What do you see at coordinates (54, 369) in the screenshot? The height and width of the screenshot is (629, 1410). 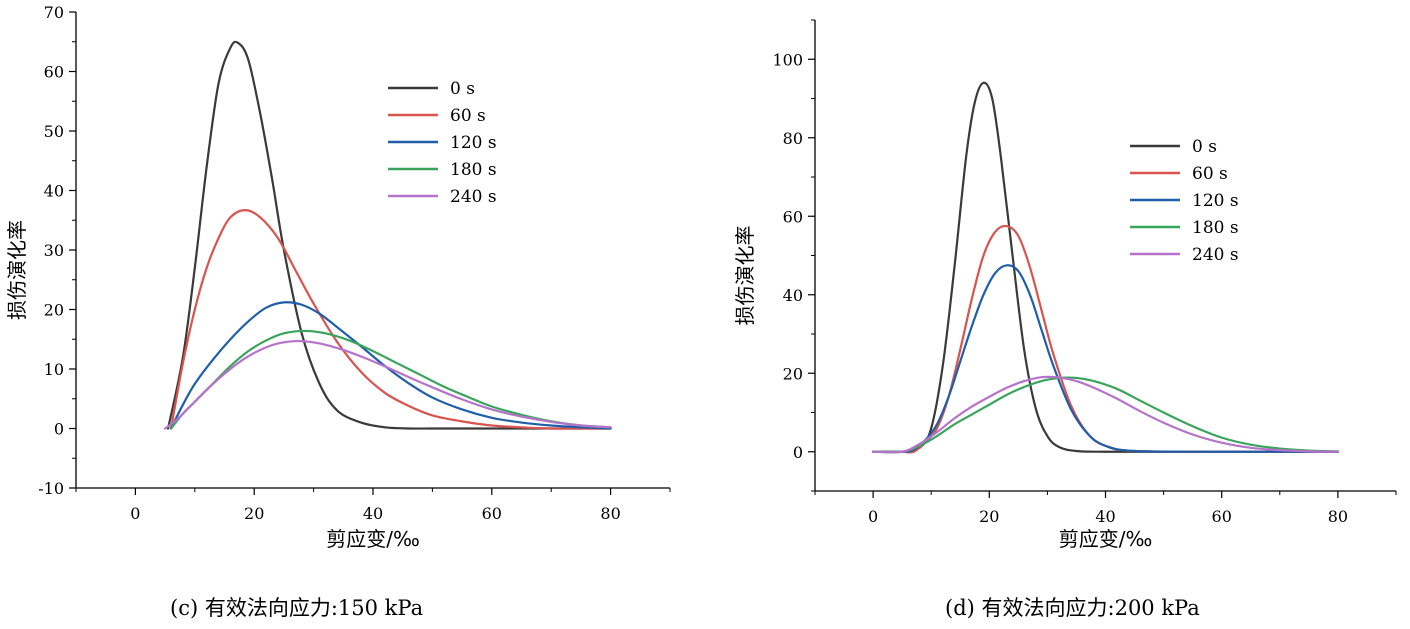 I see `y-tick-label: 10` at bounding box center [54, 369].